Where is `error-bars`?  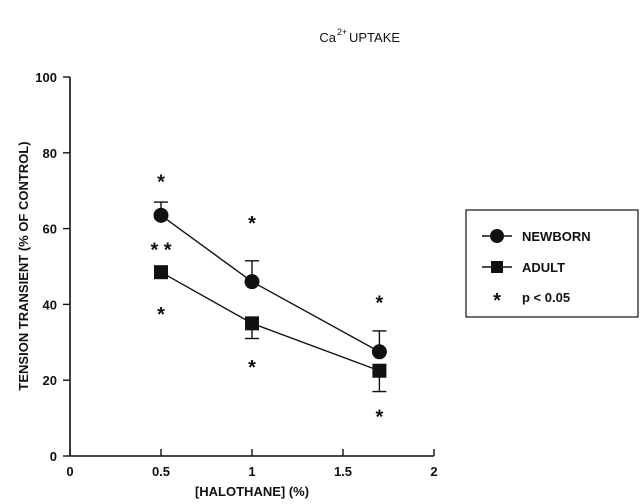 error-bars is located at coordinates (270, 297).